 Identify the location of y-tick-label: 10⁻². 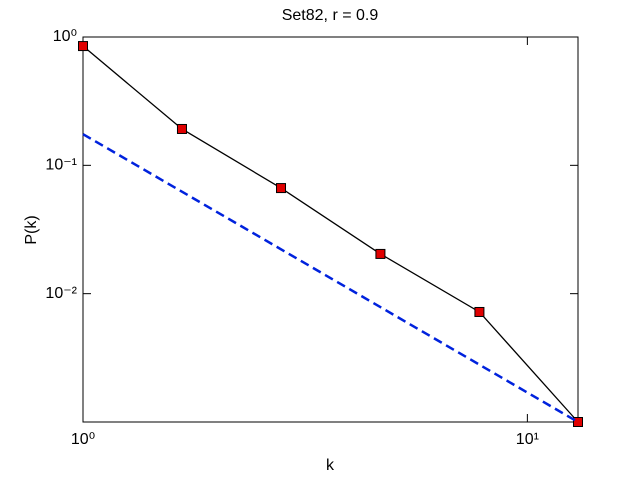
(61, 293).